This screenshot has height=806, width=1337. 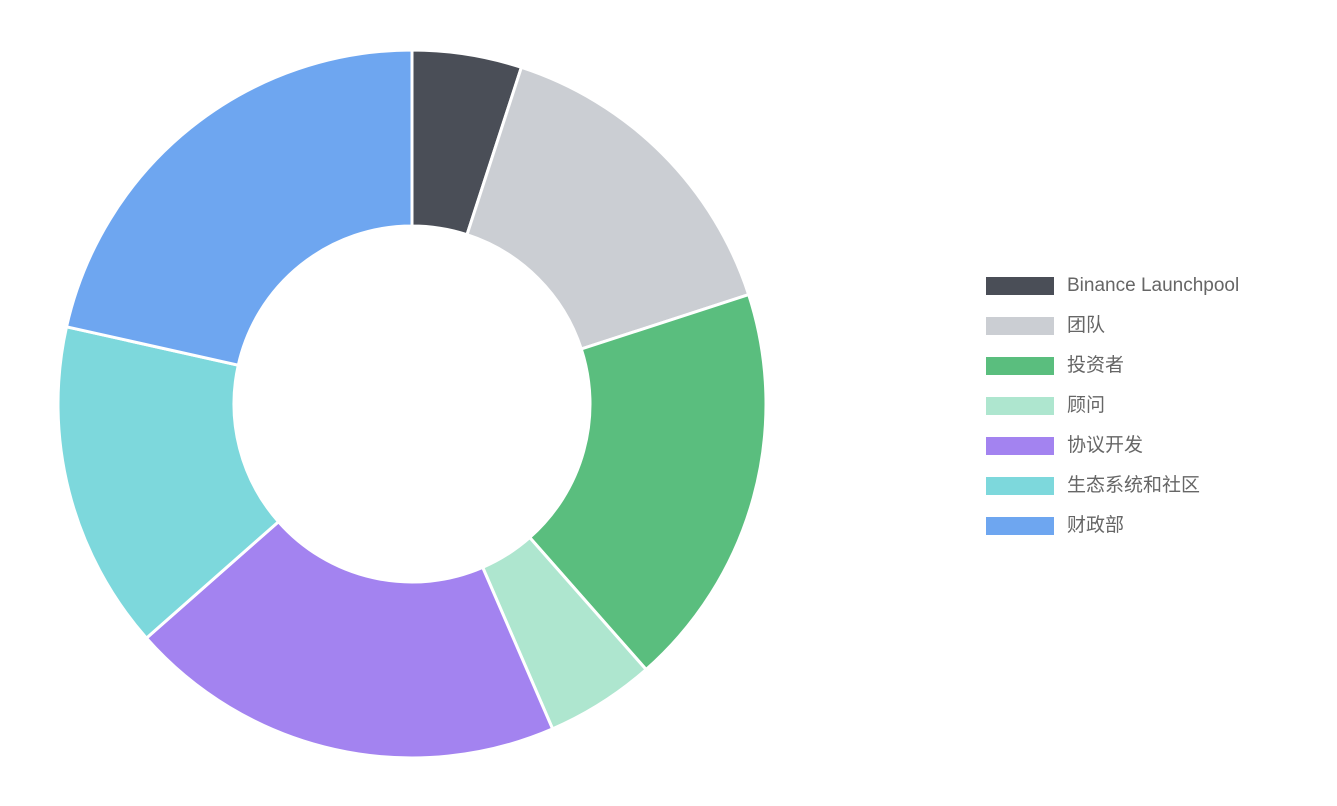 What do you see at coordinates (1095, 525) in the screenshot?
I see `legend-label: 财政部` at bounding box center [1095, 525].